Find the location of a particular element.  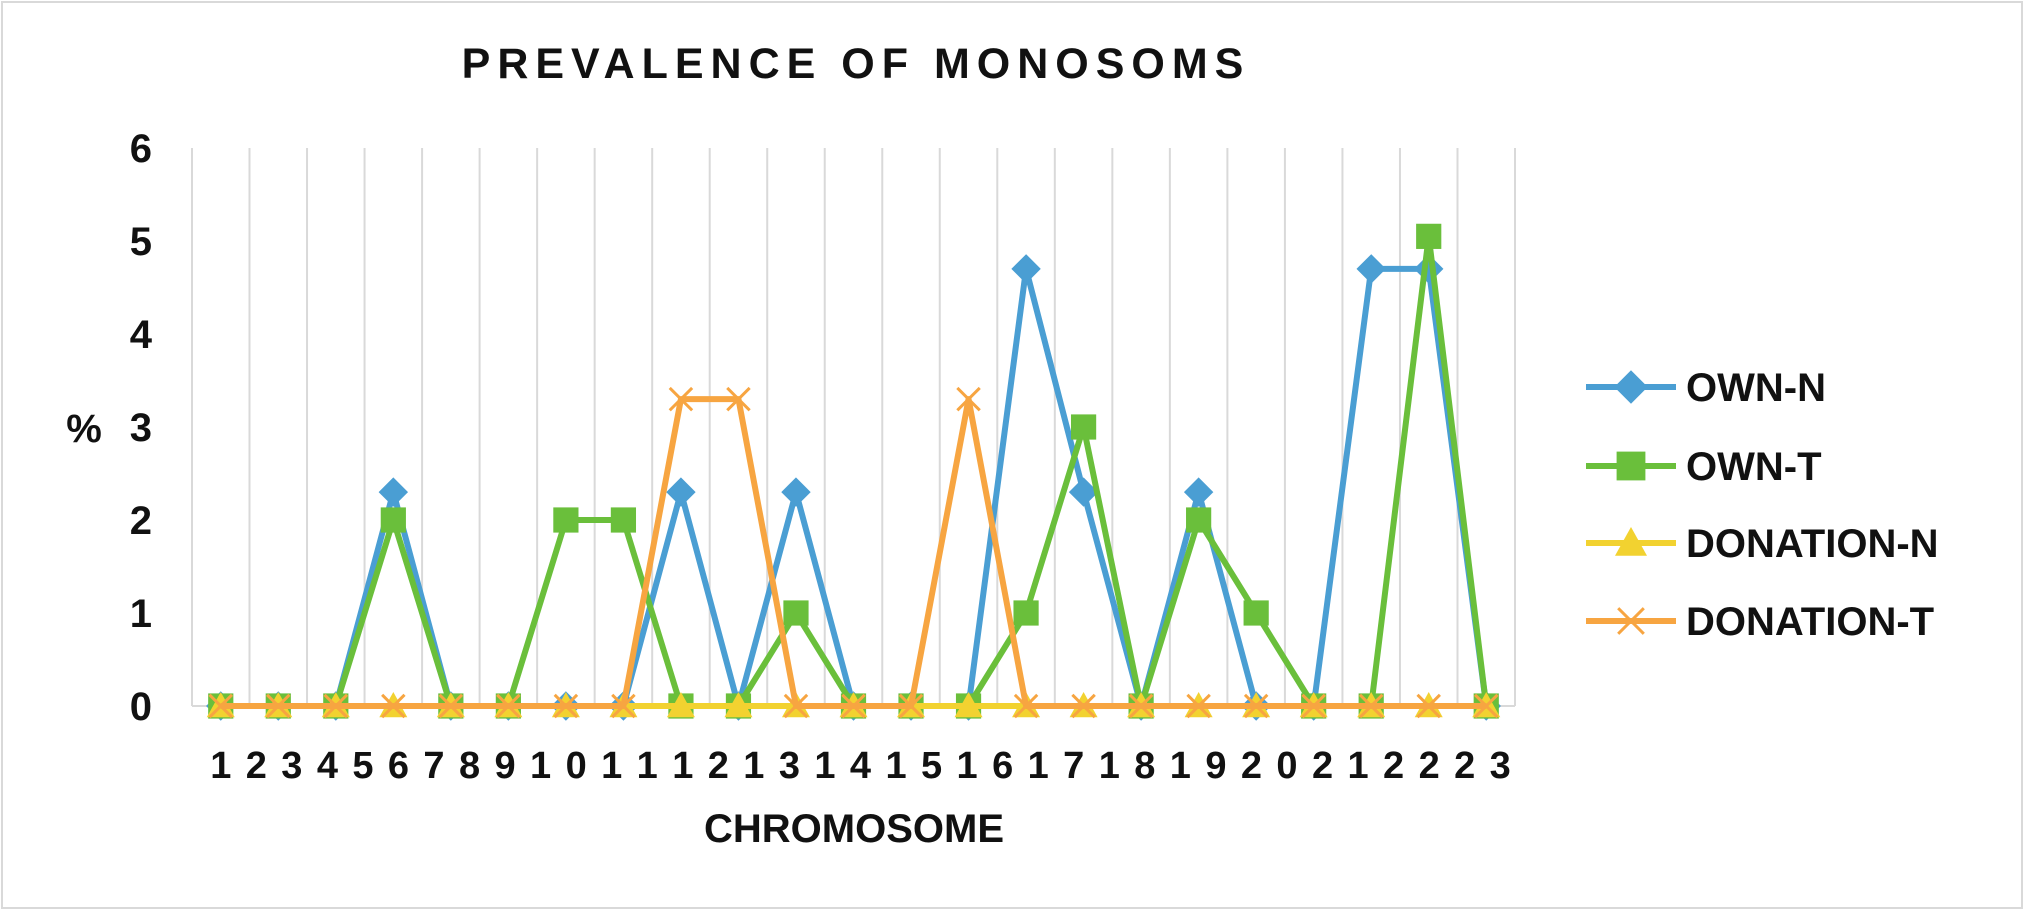

x-tick-label: 5 is located at coordinates (362, 766).